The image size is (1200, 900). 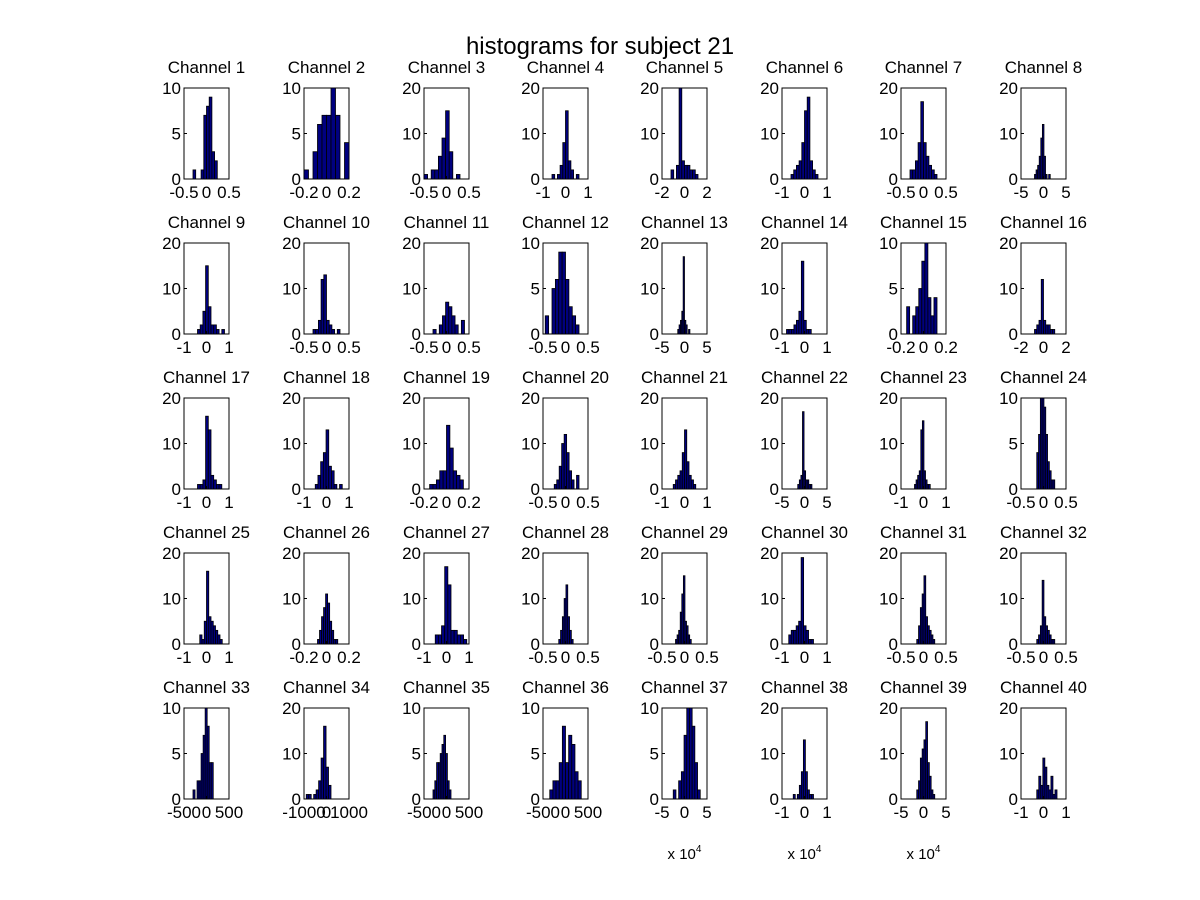 I want to click on panel-title: Channel 26, so click(x=326, y=532).